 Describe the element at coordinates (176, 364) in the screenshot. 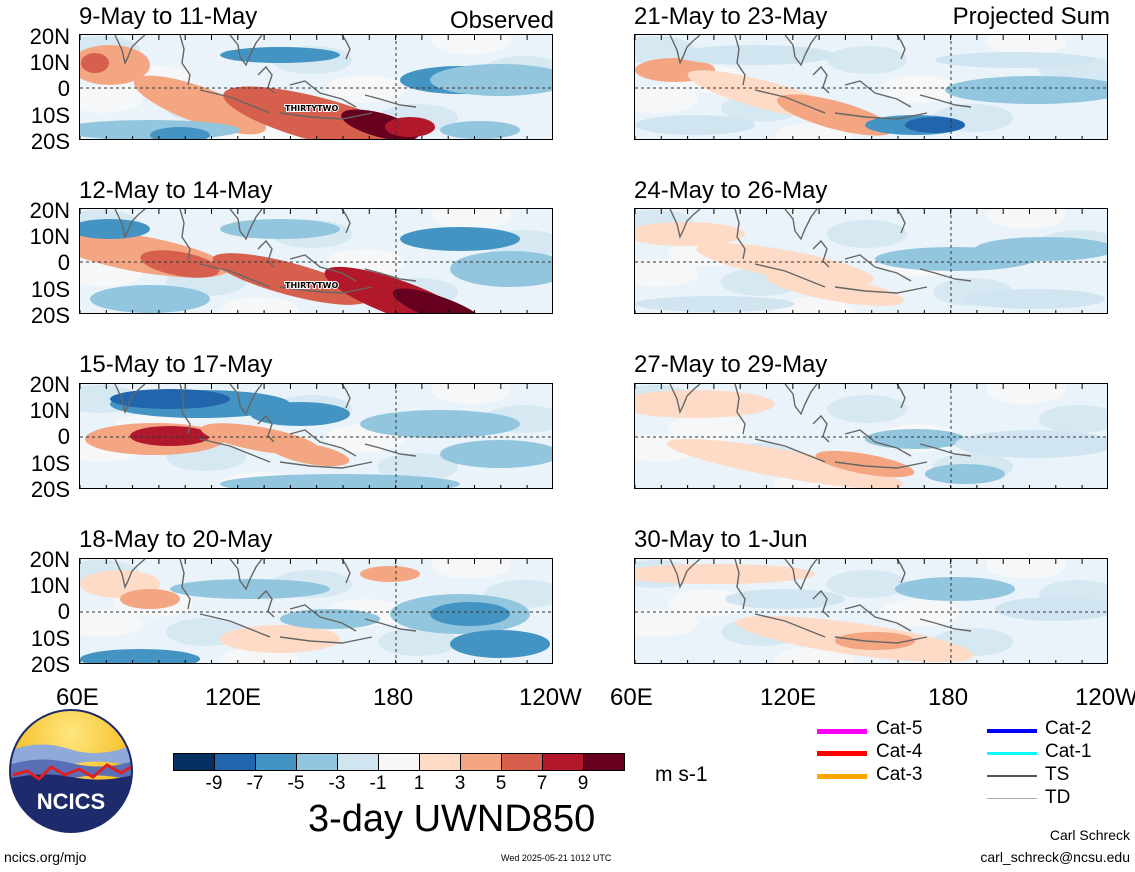

I see `panel-title-3: 15-May to 17-May` at that location.